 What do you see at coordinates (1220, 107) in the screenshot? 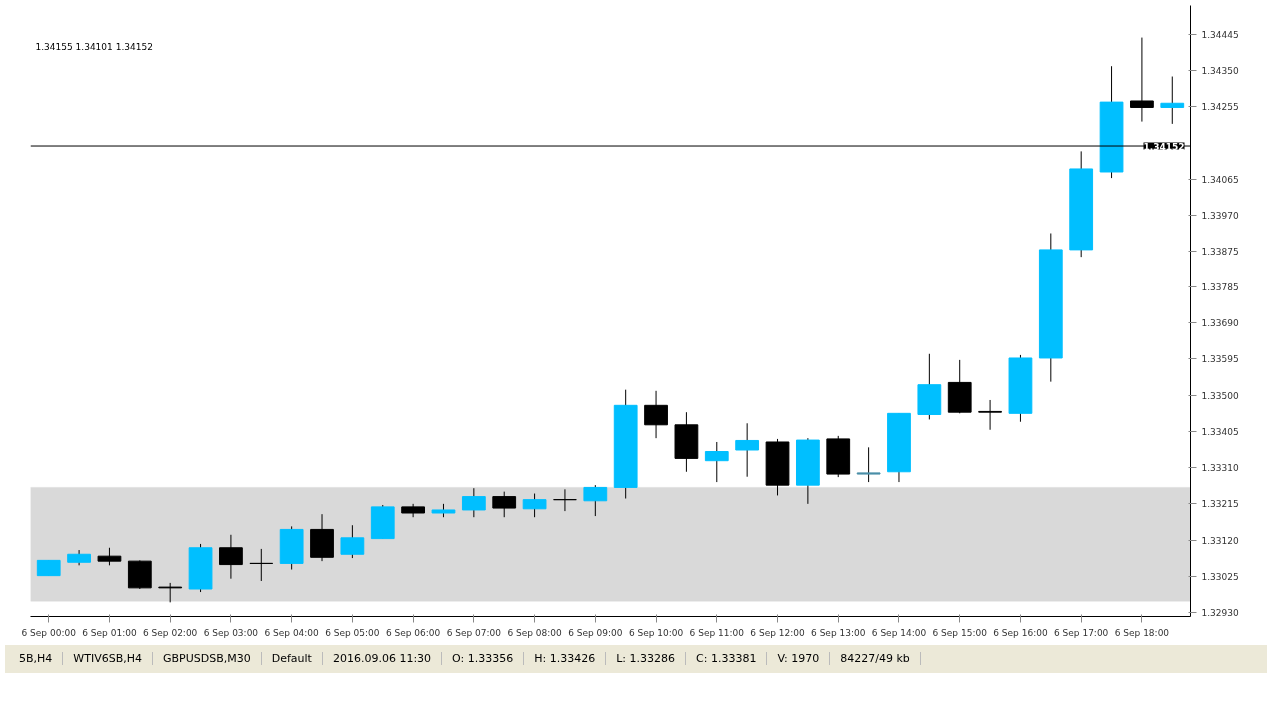
I see `y-tick-label: 1.34255` at bounding box center [1220, 107].